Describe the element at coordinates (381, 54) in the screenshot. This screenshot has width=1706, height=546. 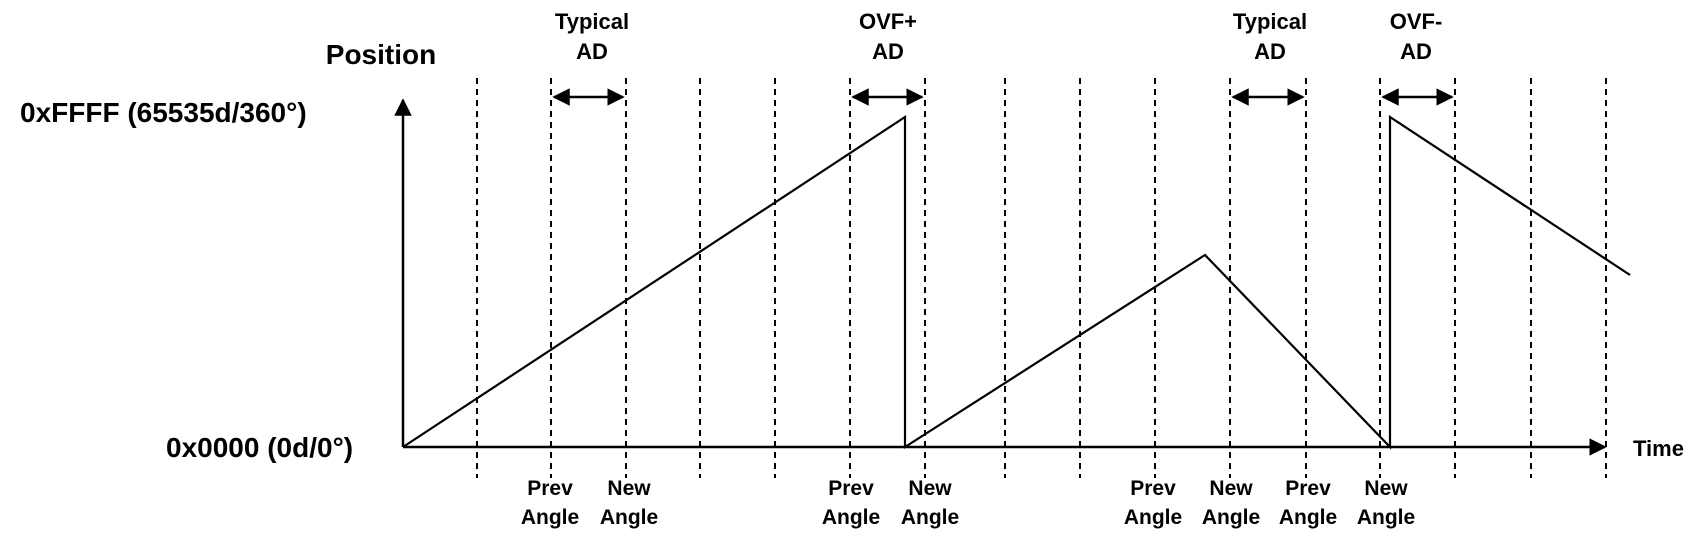
I see `y-axis-title: Position` at that location.